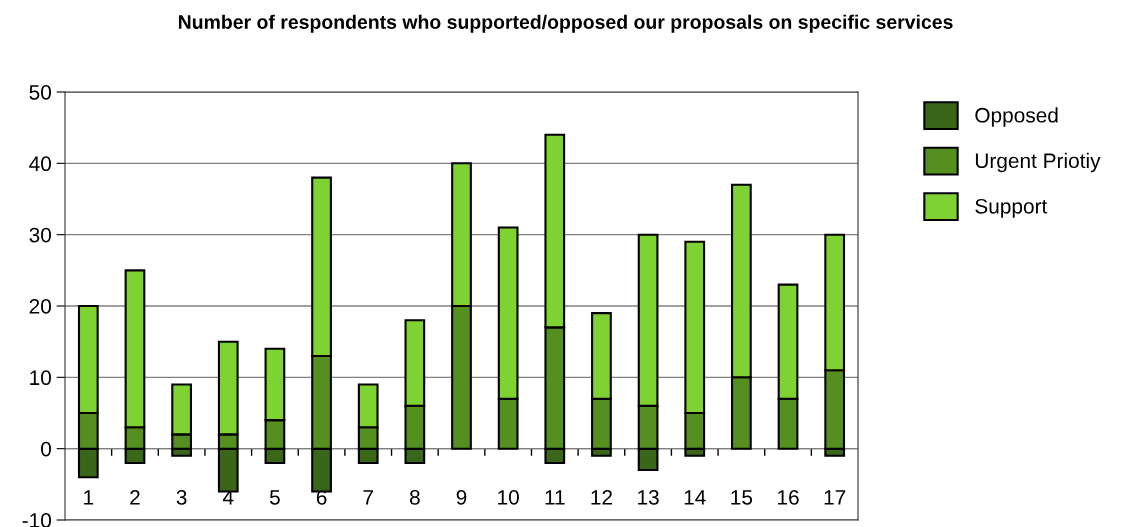 This screenshot has height=527, width=1131. Describe the element at coordinates (835, 497) in the screenshot. I see `x-tick-label: 17` at that location.